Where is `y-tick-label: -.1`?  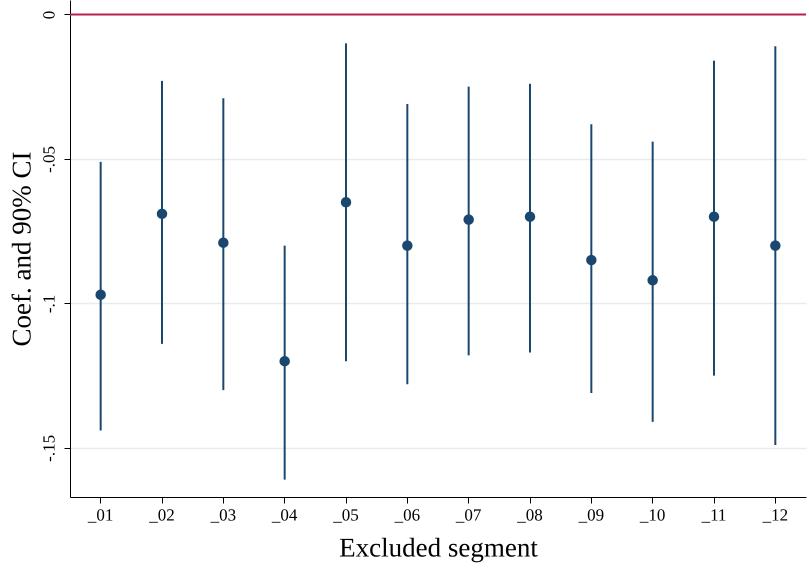 y-tick-label: -.1 is located at coordinates (49, 304).